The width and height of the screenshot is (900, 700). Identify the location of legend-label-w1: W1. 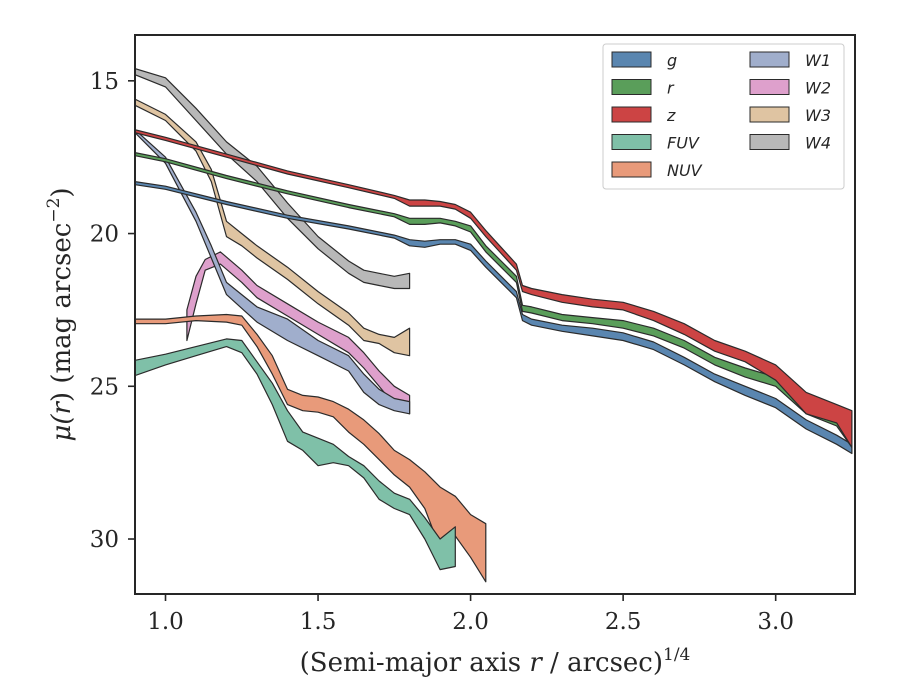
(818, 60).